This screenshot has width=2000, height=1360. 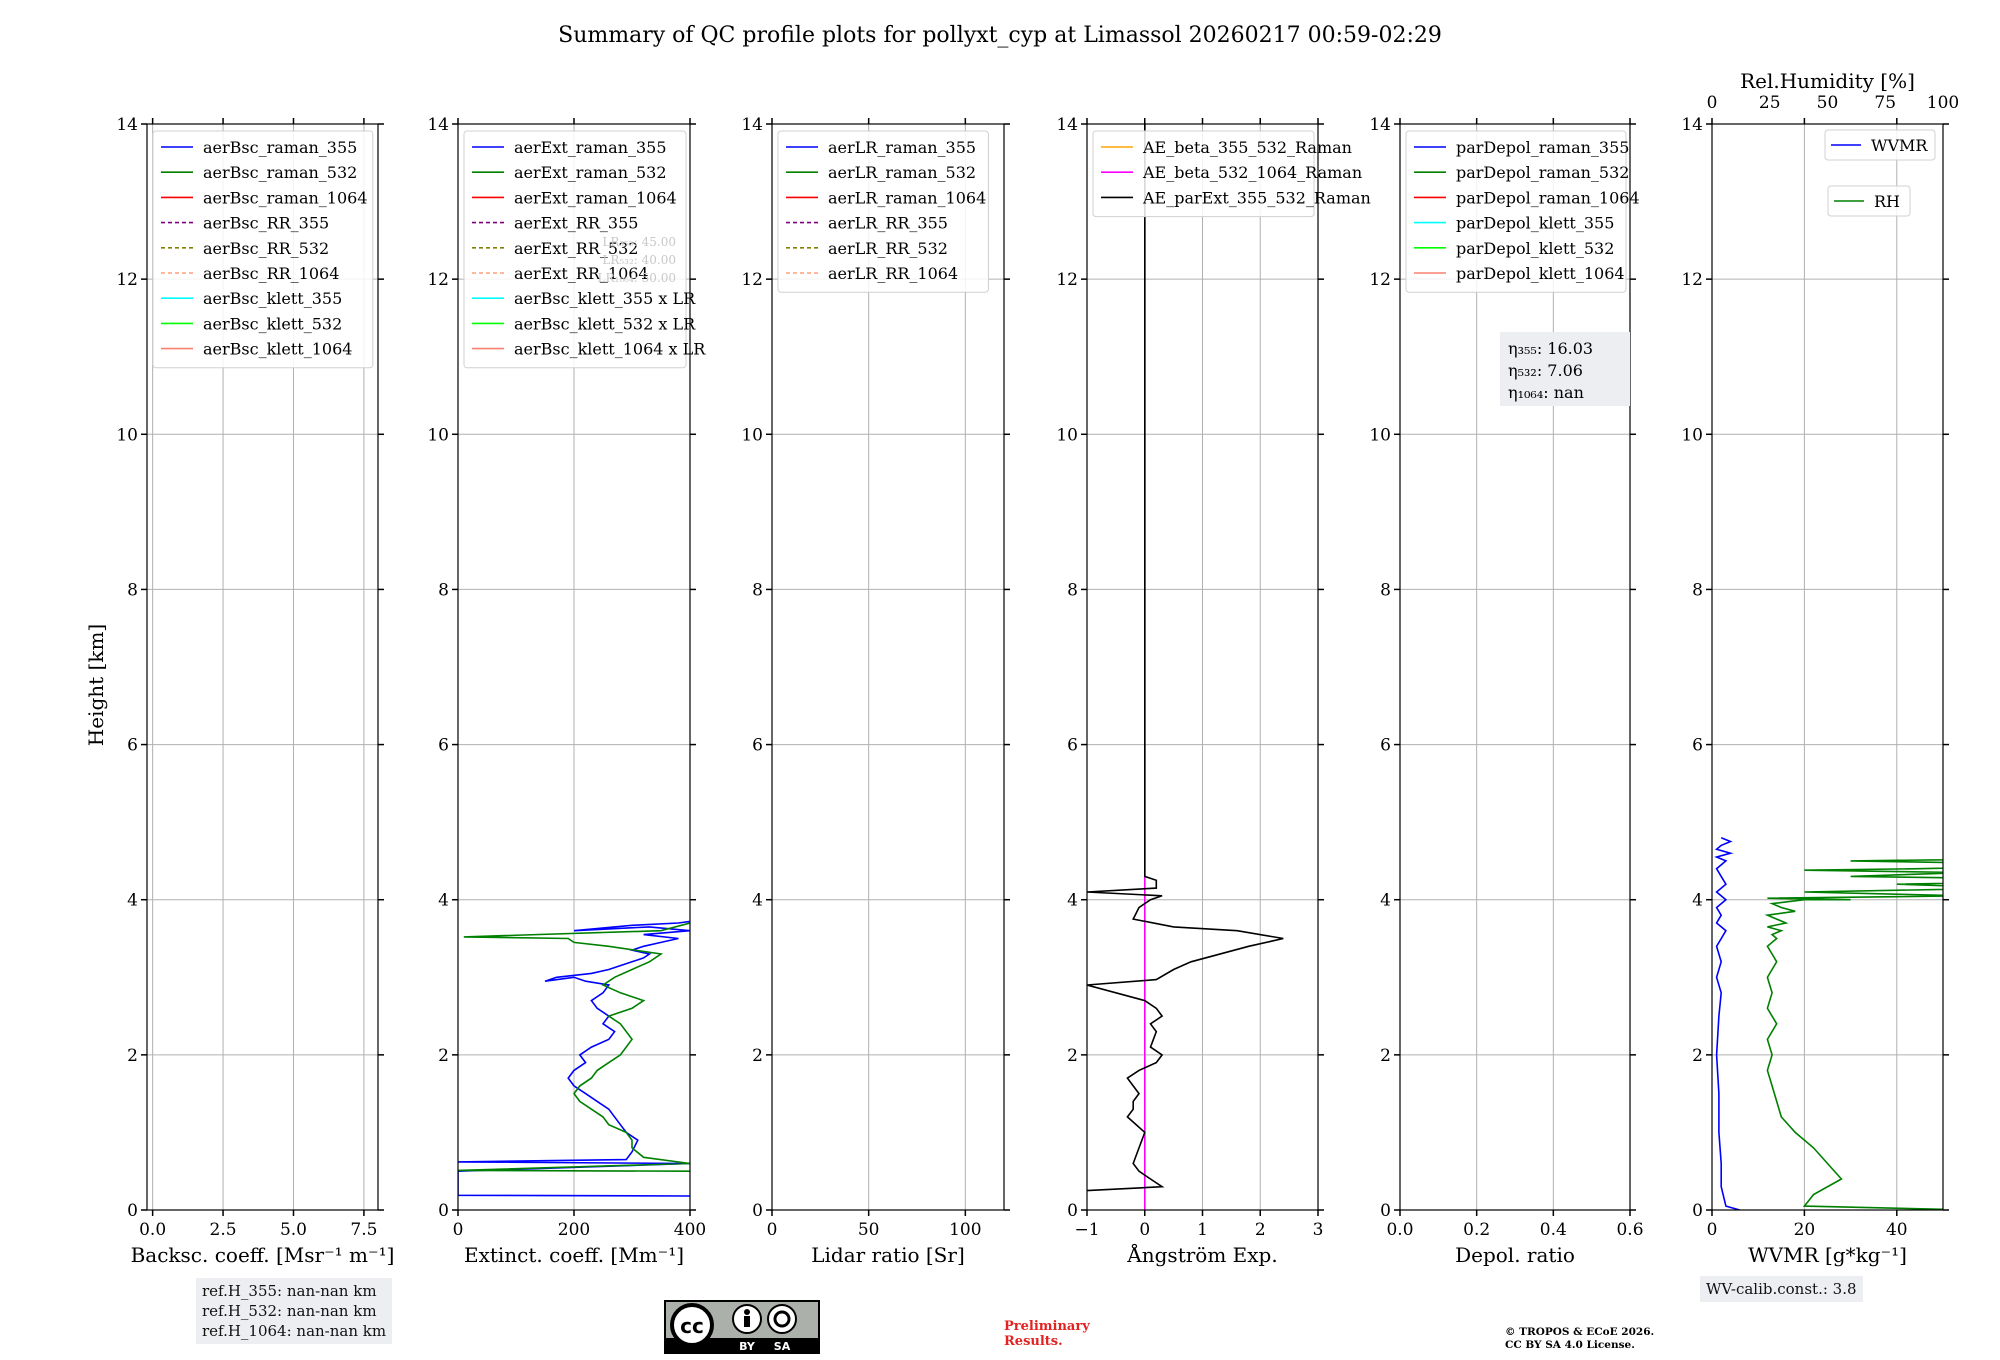 I want to click on top-tick-label: 0, so click(x=1712, y=103).